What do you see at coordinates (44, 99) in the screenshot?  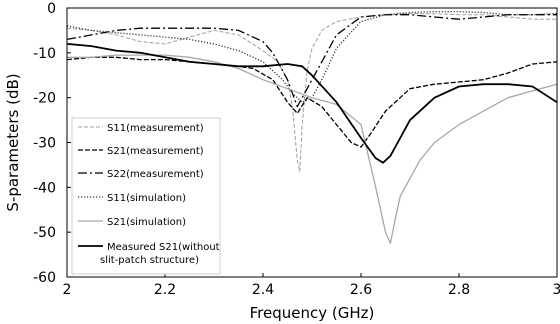 I see `y-tick-label: -20` at bounding box center [44, 99].